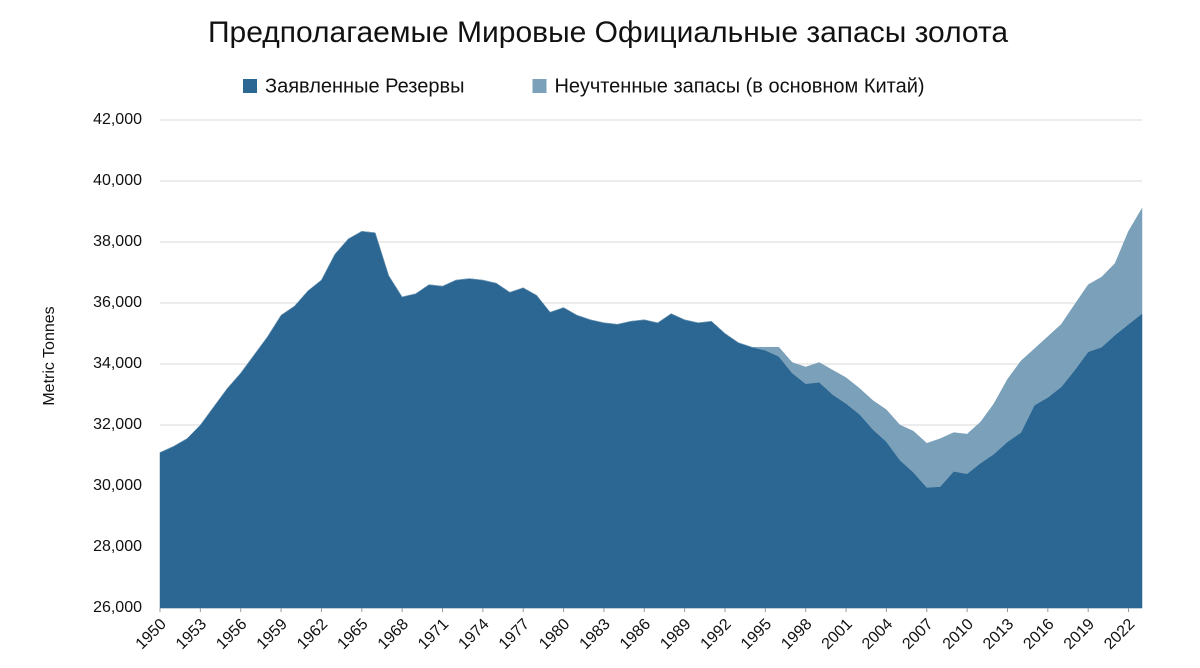 Image resolution: width=1200 pixels, height=668 pixels. Describe the element at coordinates (635, 634) in the screenshot. I see `x-tick-label: 1986` at that location.